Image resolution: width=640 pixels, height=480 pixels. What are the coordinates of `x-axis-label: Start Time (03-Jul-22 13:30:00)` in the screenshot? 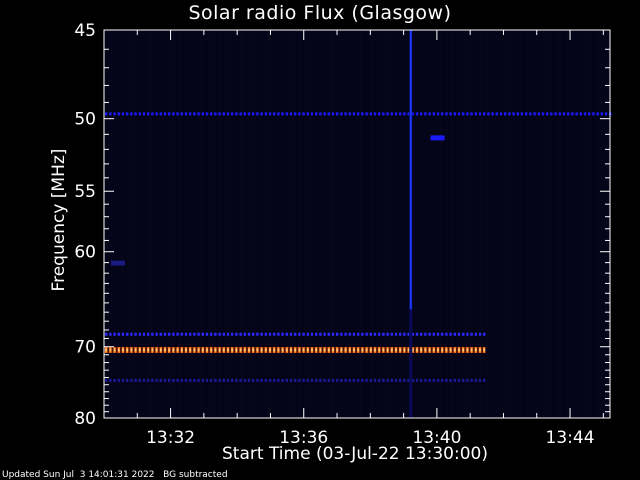 It's located at (355, 454).